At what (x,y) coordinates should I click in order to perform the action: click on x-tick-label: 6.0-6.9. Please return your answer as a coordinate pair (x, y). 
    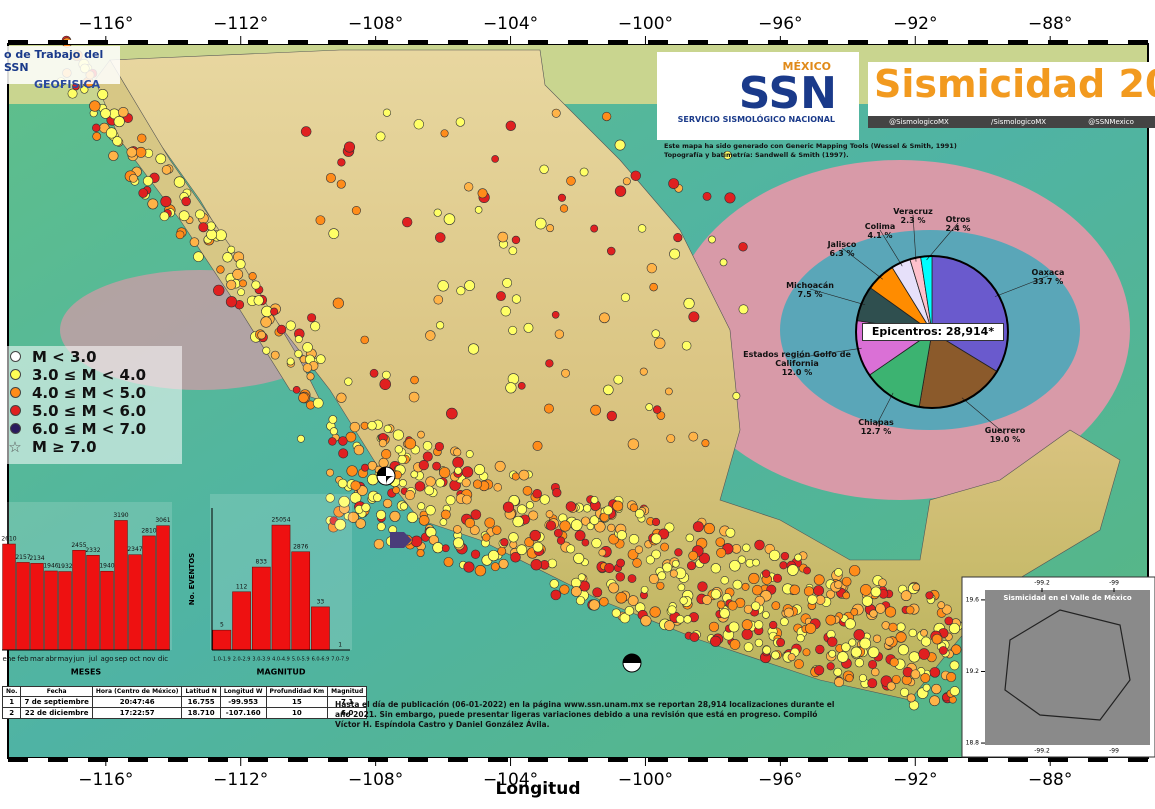
    Looking at the image, I should click on (321, 660).